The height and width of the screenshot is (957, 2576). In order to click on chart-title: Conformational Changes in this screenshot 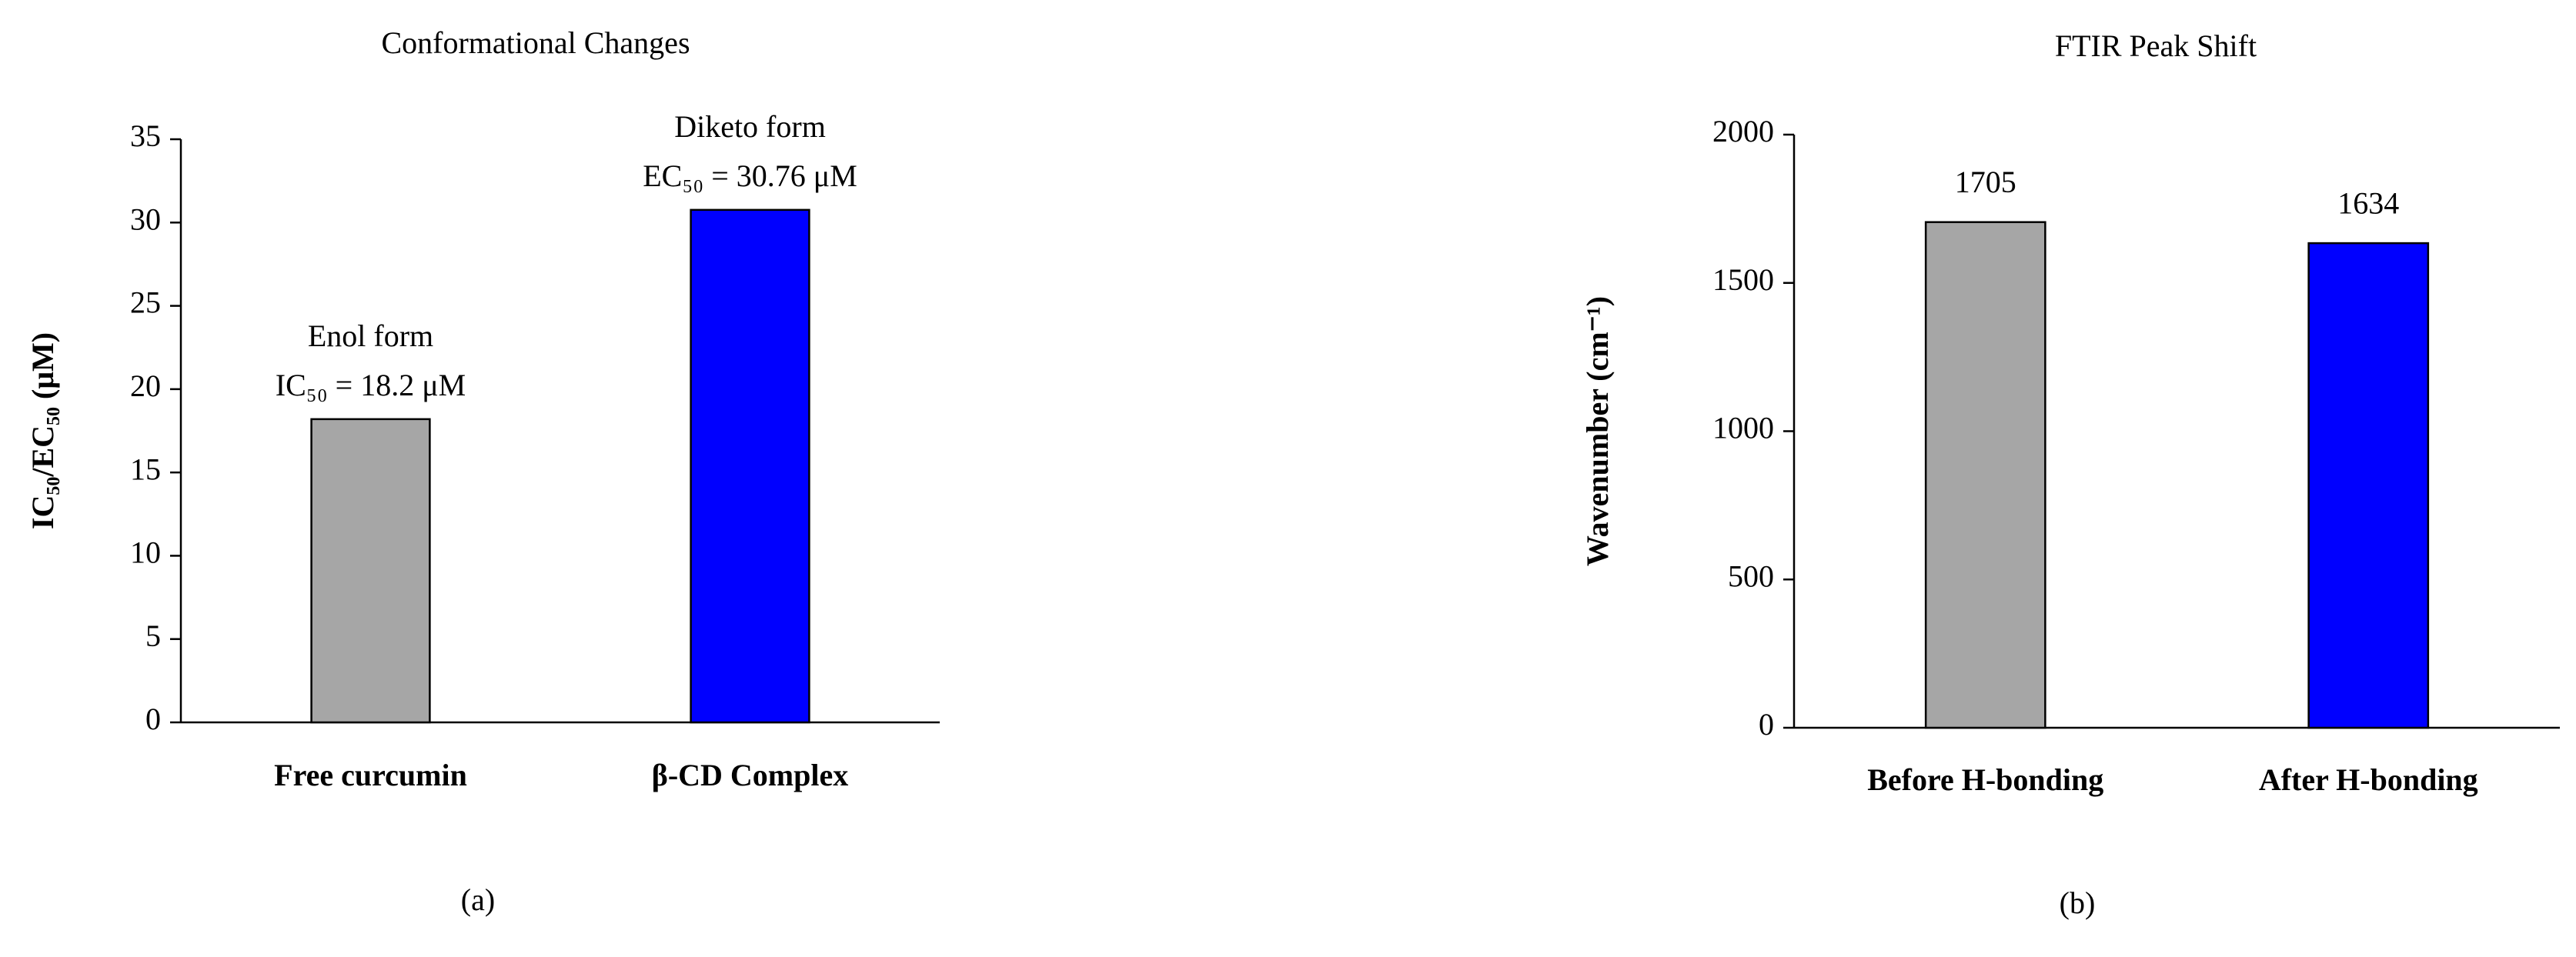, I will do `click(535, 43)`.